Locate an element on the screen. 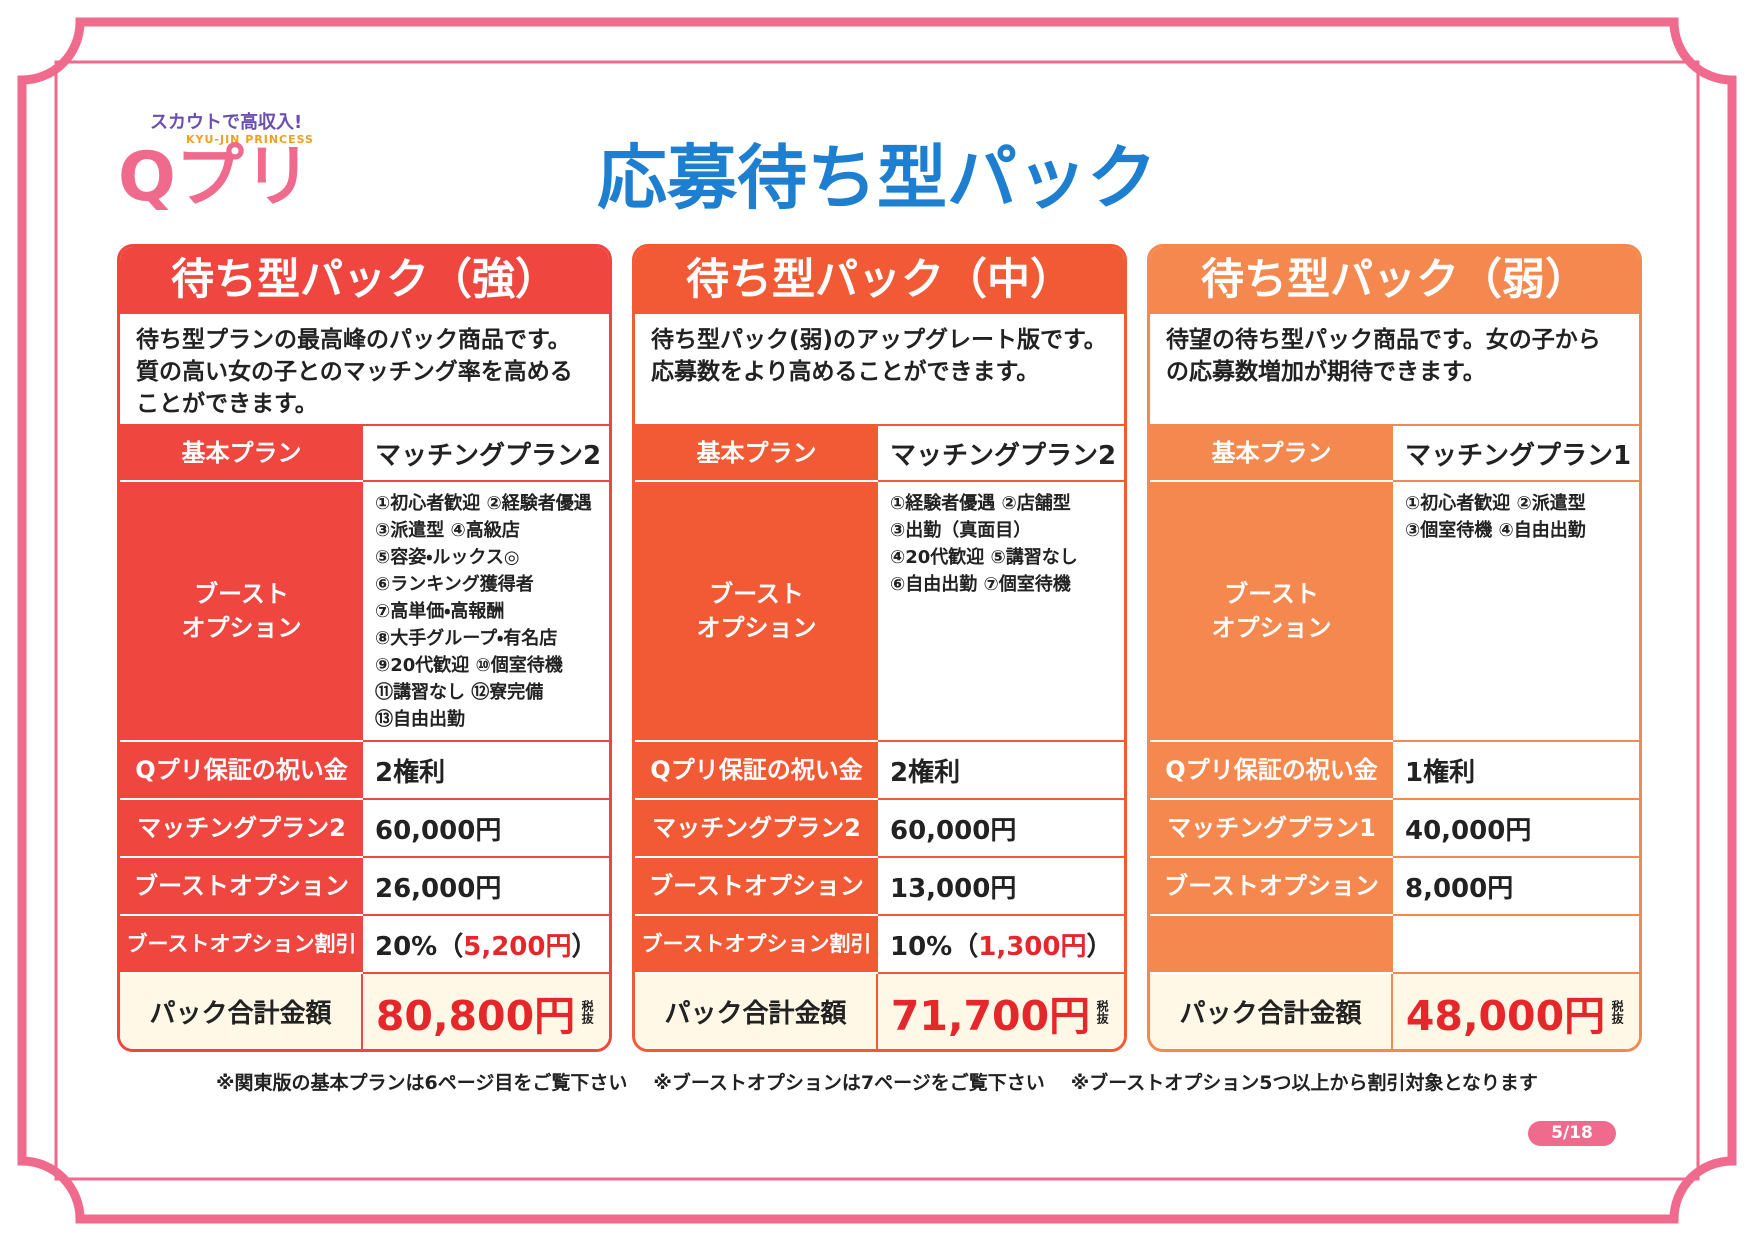  row-value: 26,000円 is located at coordinates (486, 887).